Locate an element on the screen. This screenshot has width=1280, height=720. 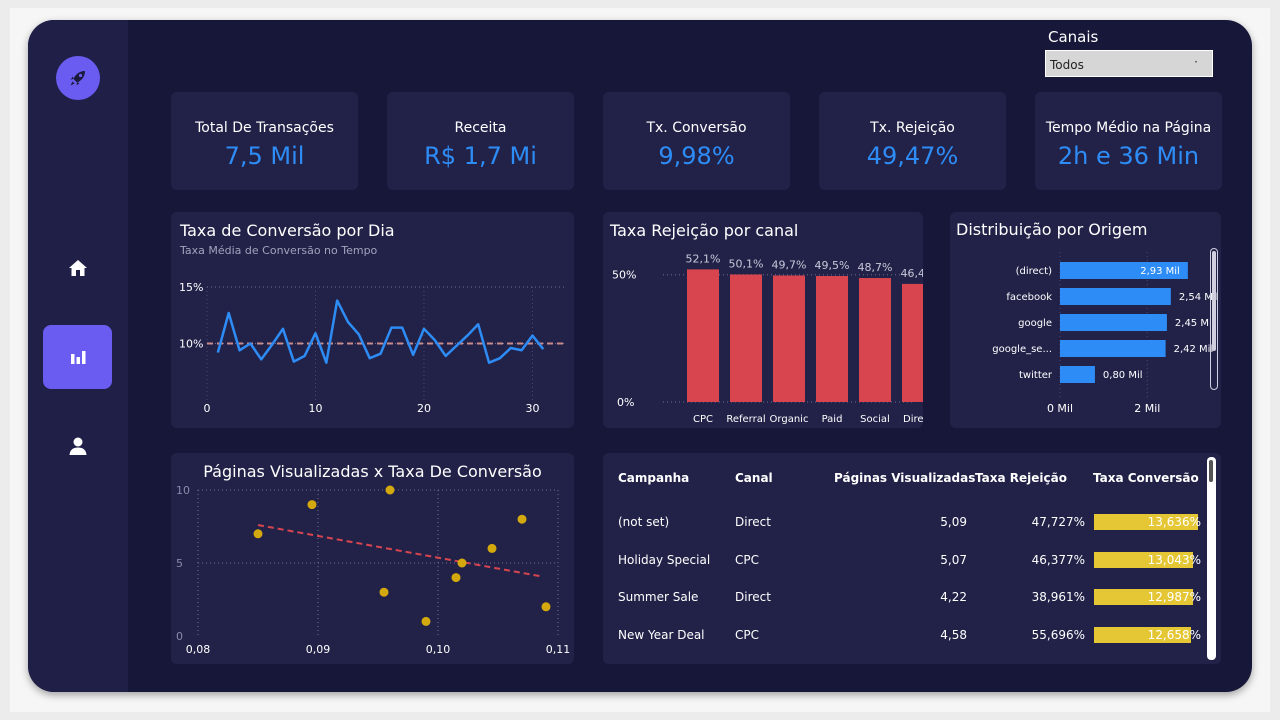
nav-home is located at coordinates (77, 268).